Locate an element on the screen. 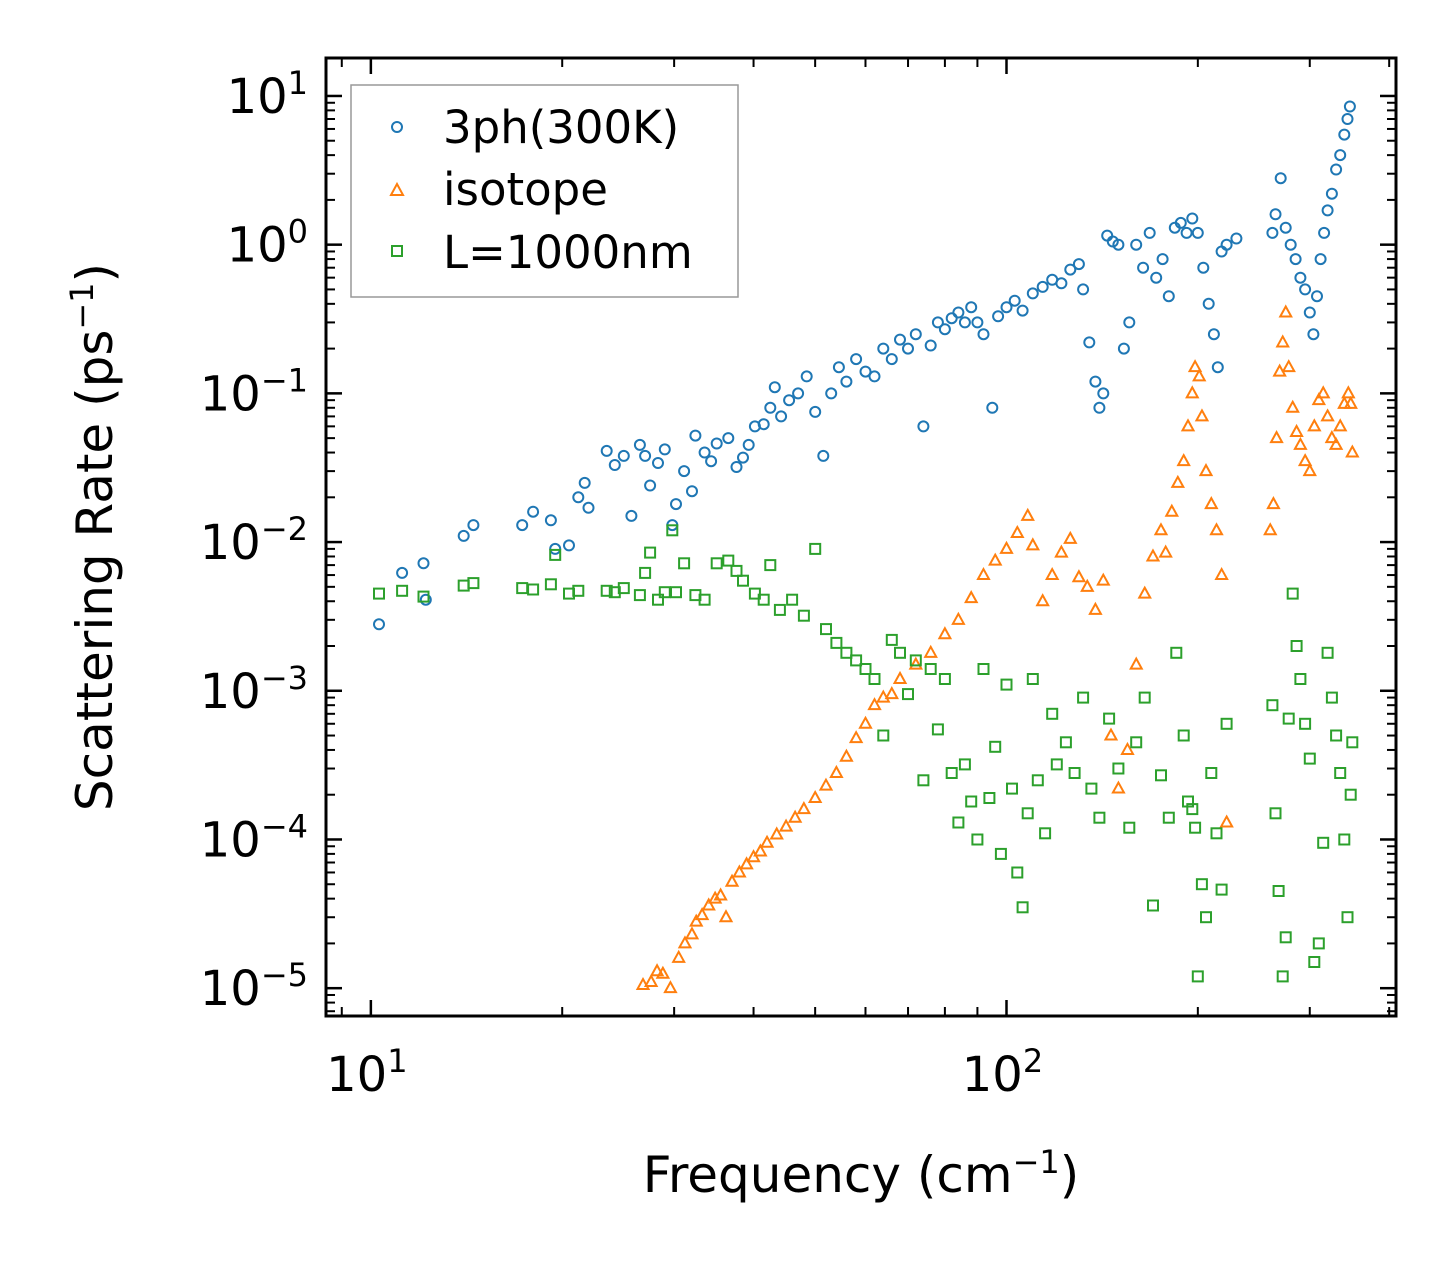 The height and width of the screenshot is (1265, 1455). legend-marker-3ph is located at coordinates (397, 127).